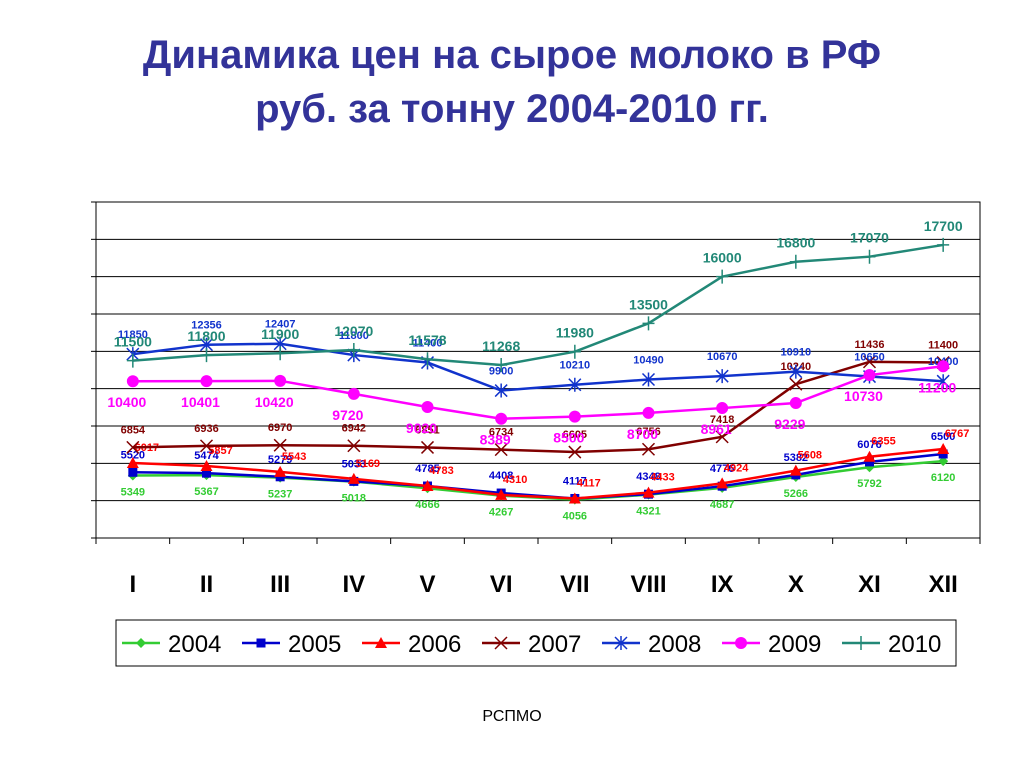 Image resolution: width=1024 pixels, height=768 pixels. Describe the element at coordinates (575, 366) in the screenshot. I see `data-label: 10210` at that location.